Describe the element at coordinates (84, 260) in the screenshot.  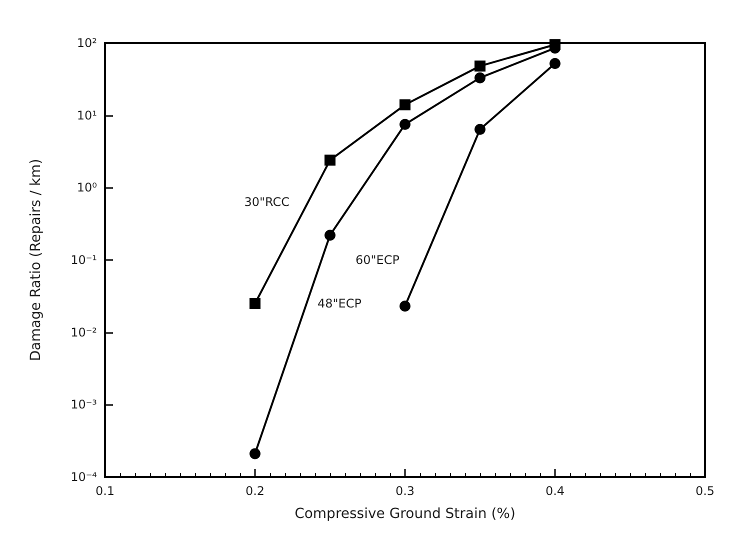
I see `y-tick-label: 10⁻¹` at that location.